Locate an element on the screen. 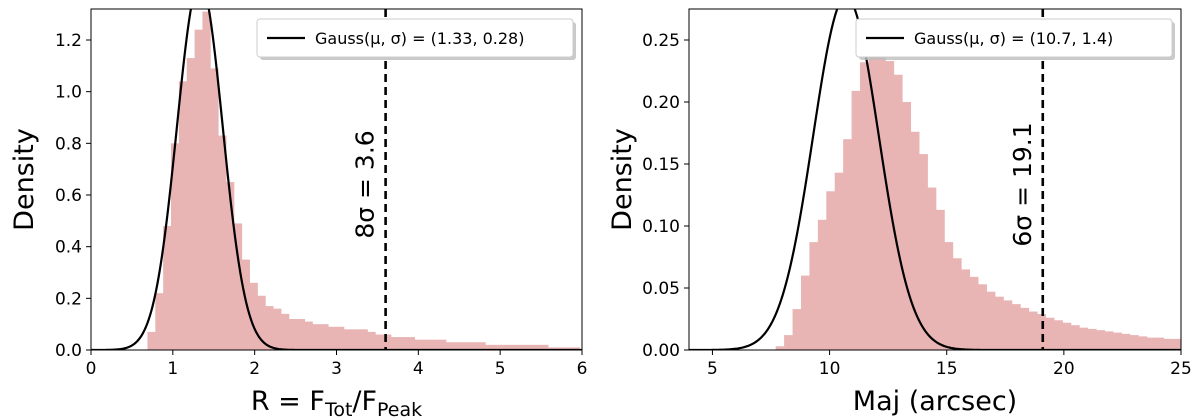 Image resolution: width=1200 pixels, height=419 pixels. y-tick-label: 0.8 is located at coordinates (68, 144).